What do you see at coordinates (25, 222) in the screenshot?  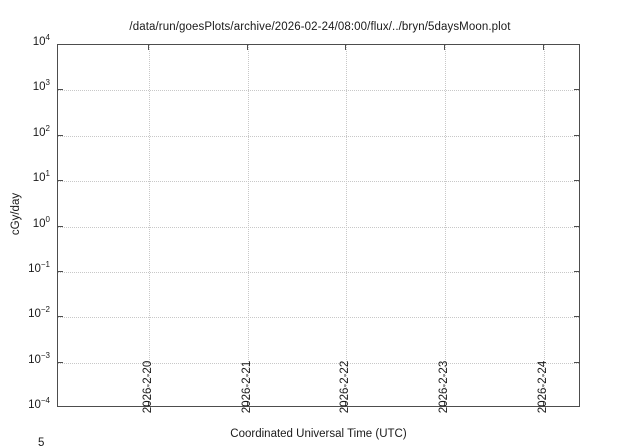 I see `y-axis-tick-label: 100` at bounding box center [25, 222].